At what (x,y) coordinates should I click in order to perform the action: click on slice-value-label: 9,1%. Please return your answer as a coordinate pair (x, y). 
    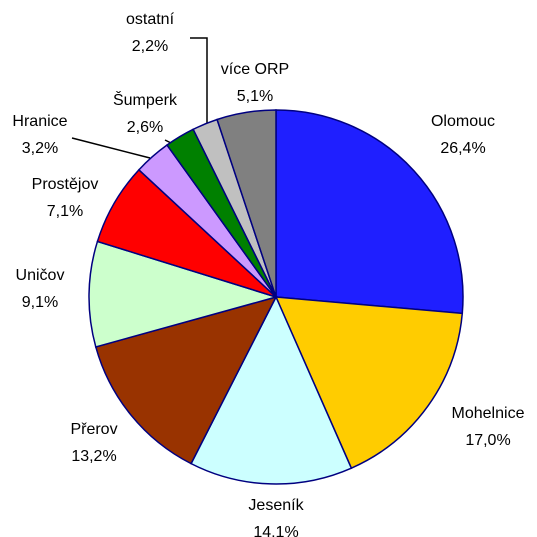
    Looking at the image, I should click on (40, 302).